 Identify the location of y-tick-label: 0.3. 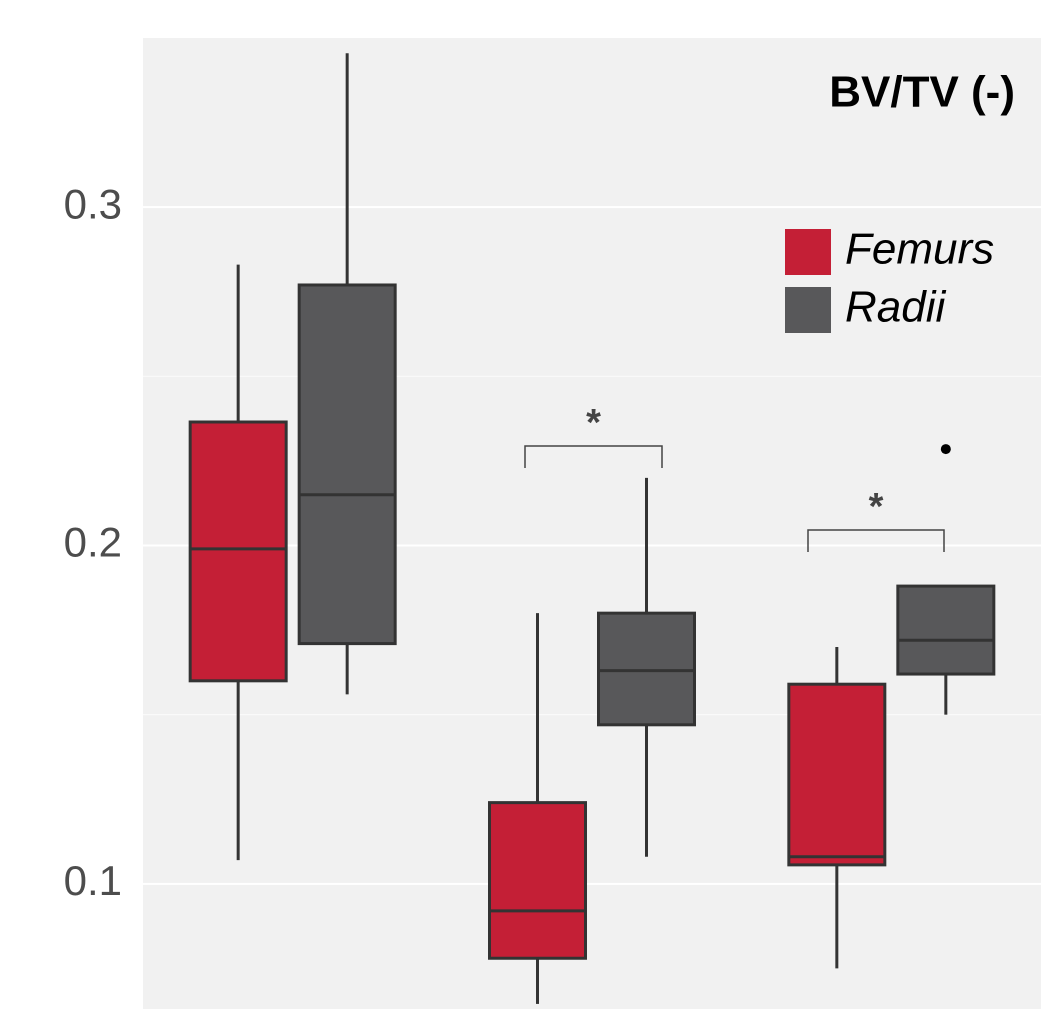
(93, 203).